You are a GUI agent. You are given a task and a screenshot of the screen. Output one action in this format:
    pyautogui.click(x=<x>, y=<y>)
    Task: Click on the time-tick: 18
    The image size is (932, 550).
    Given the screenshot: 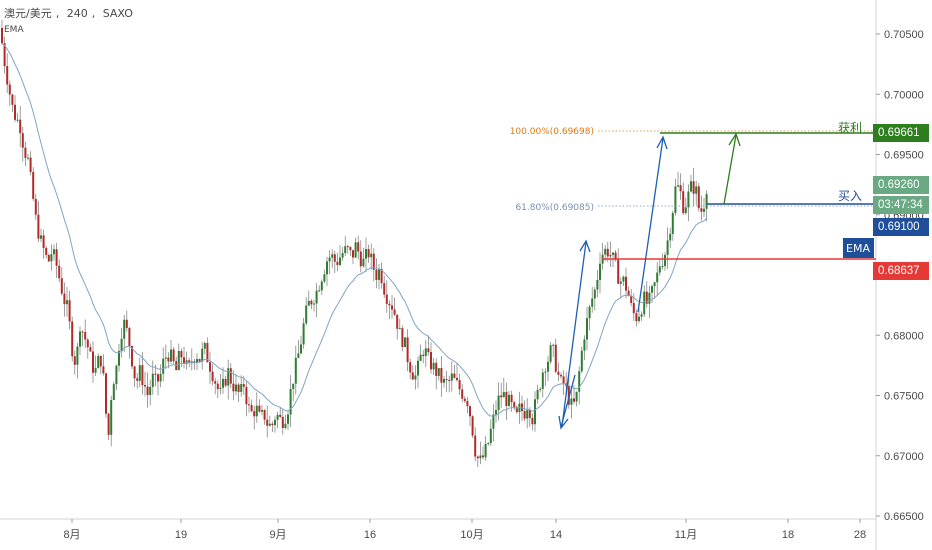 What is the action you would take?
    pyautogui.click(x=788, y=535)
    